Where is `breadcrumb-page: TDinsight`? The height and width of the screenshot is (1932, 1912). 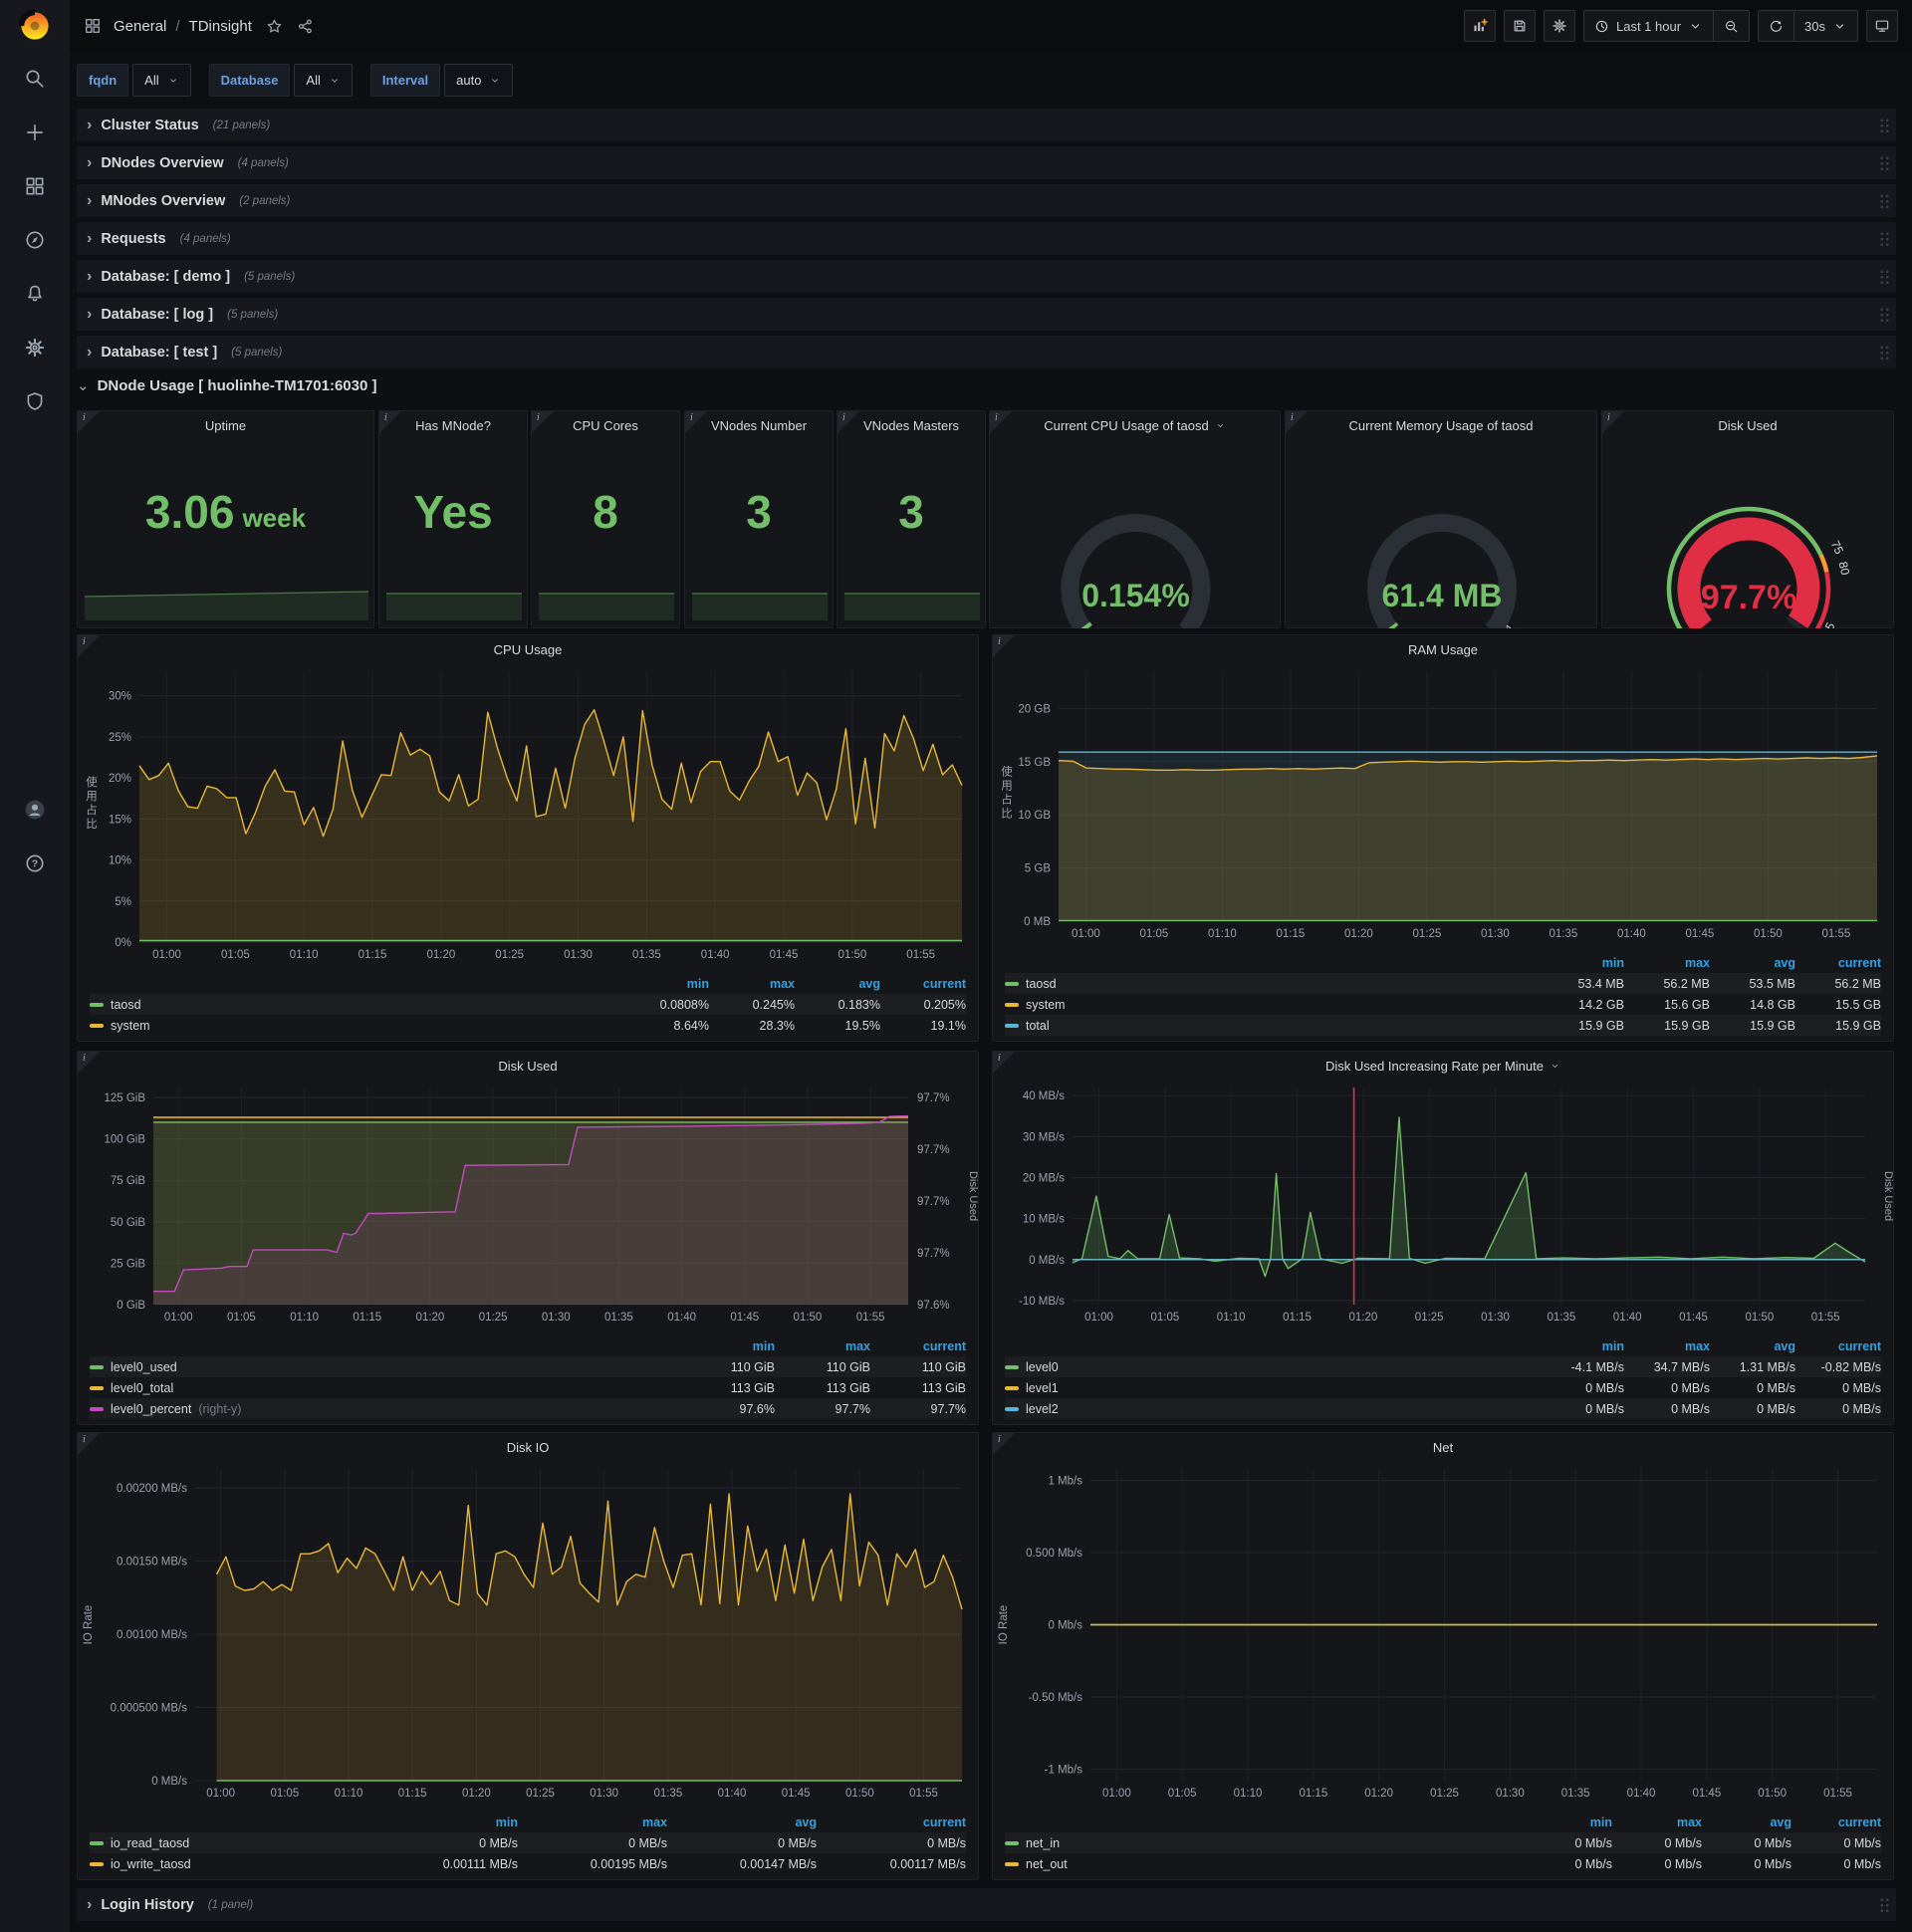 breadcrumb-page: TDinsight is located at coordinates (220, 26).